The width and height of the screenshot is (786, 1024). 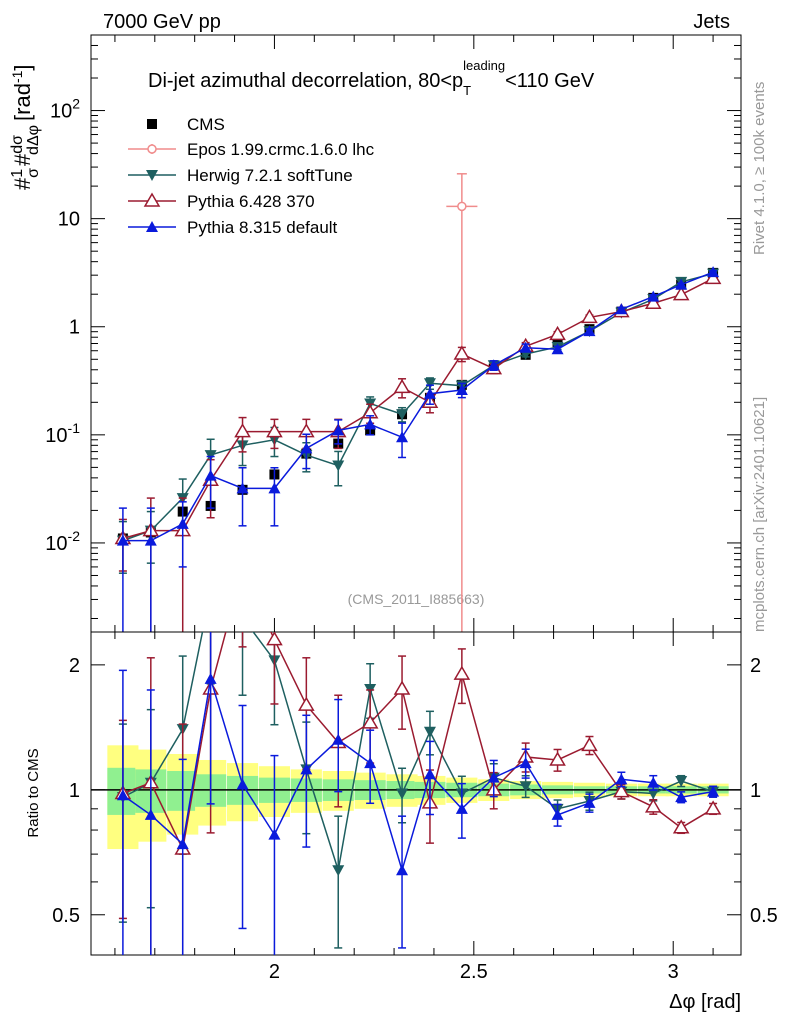 I want to click on legend-label-herwig: Herwig 7.2.1 softTune, so click(x=270, y=175).